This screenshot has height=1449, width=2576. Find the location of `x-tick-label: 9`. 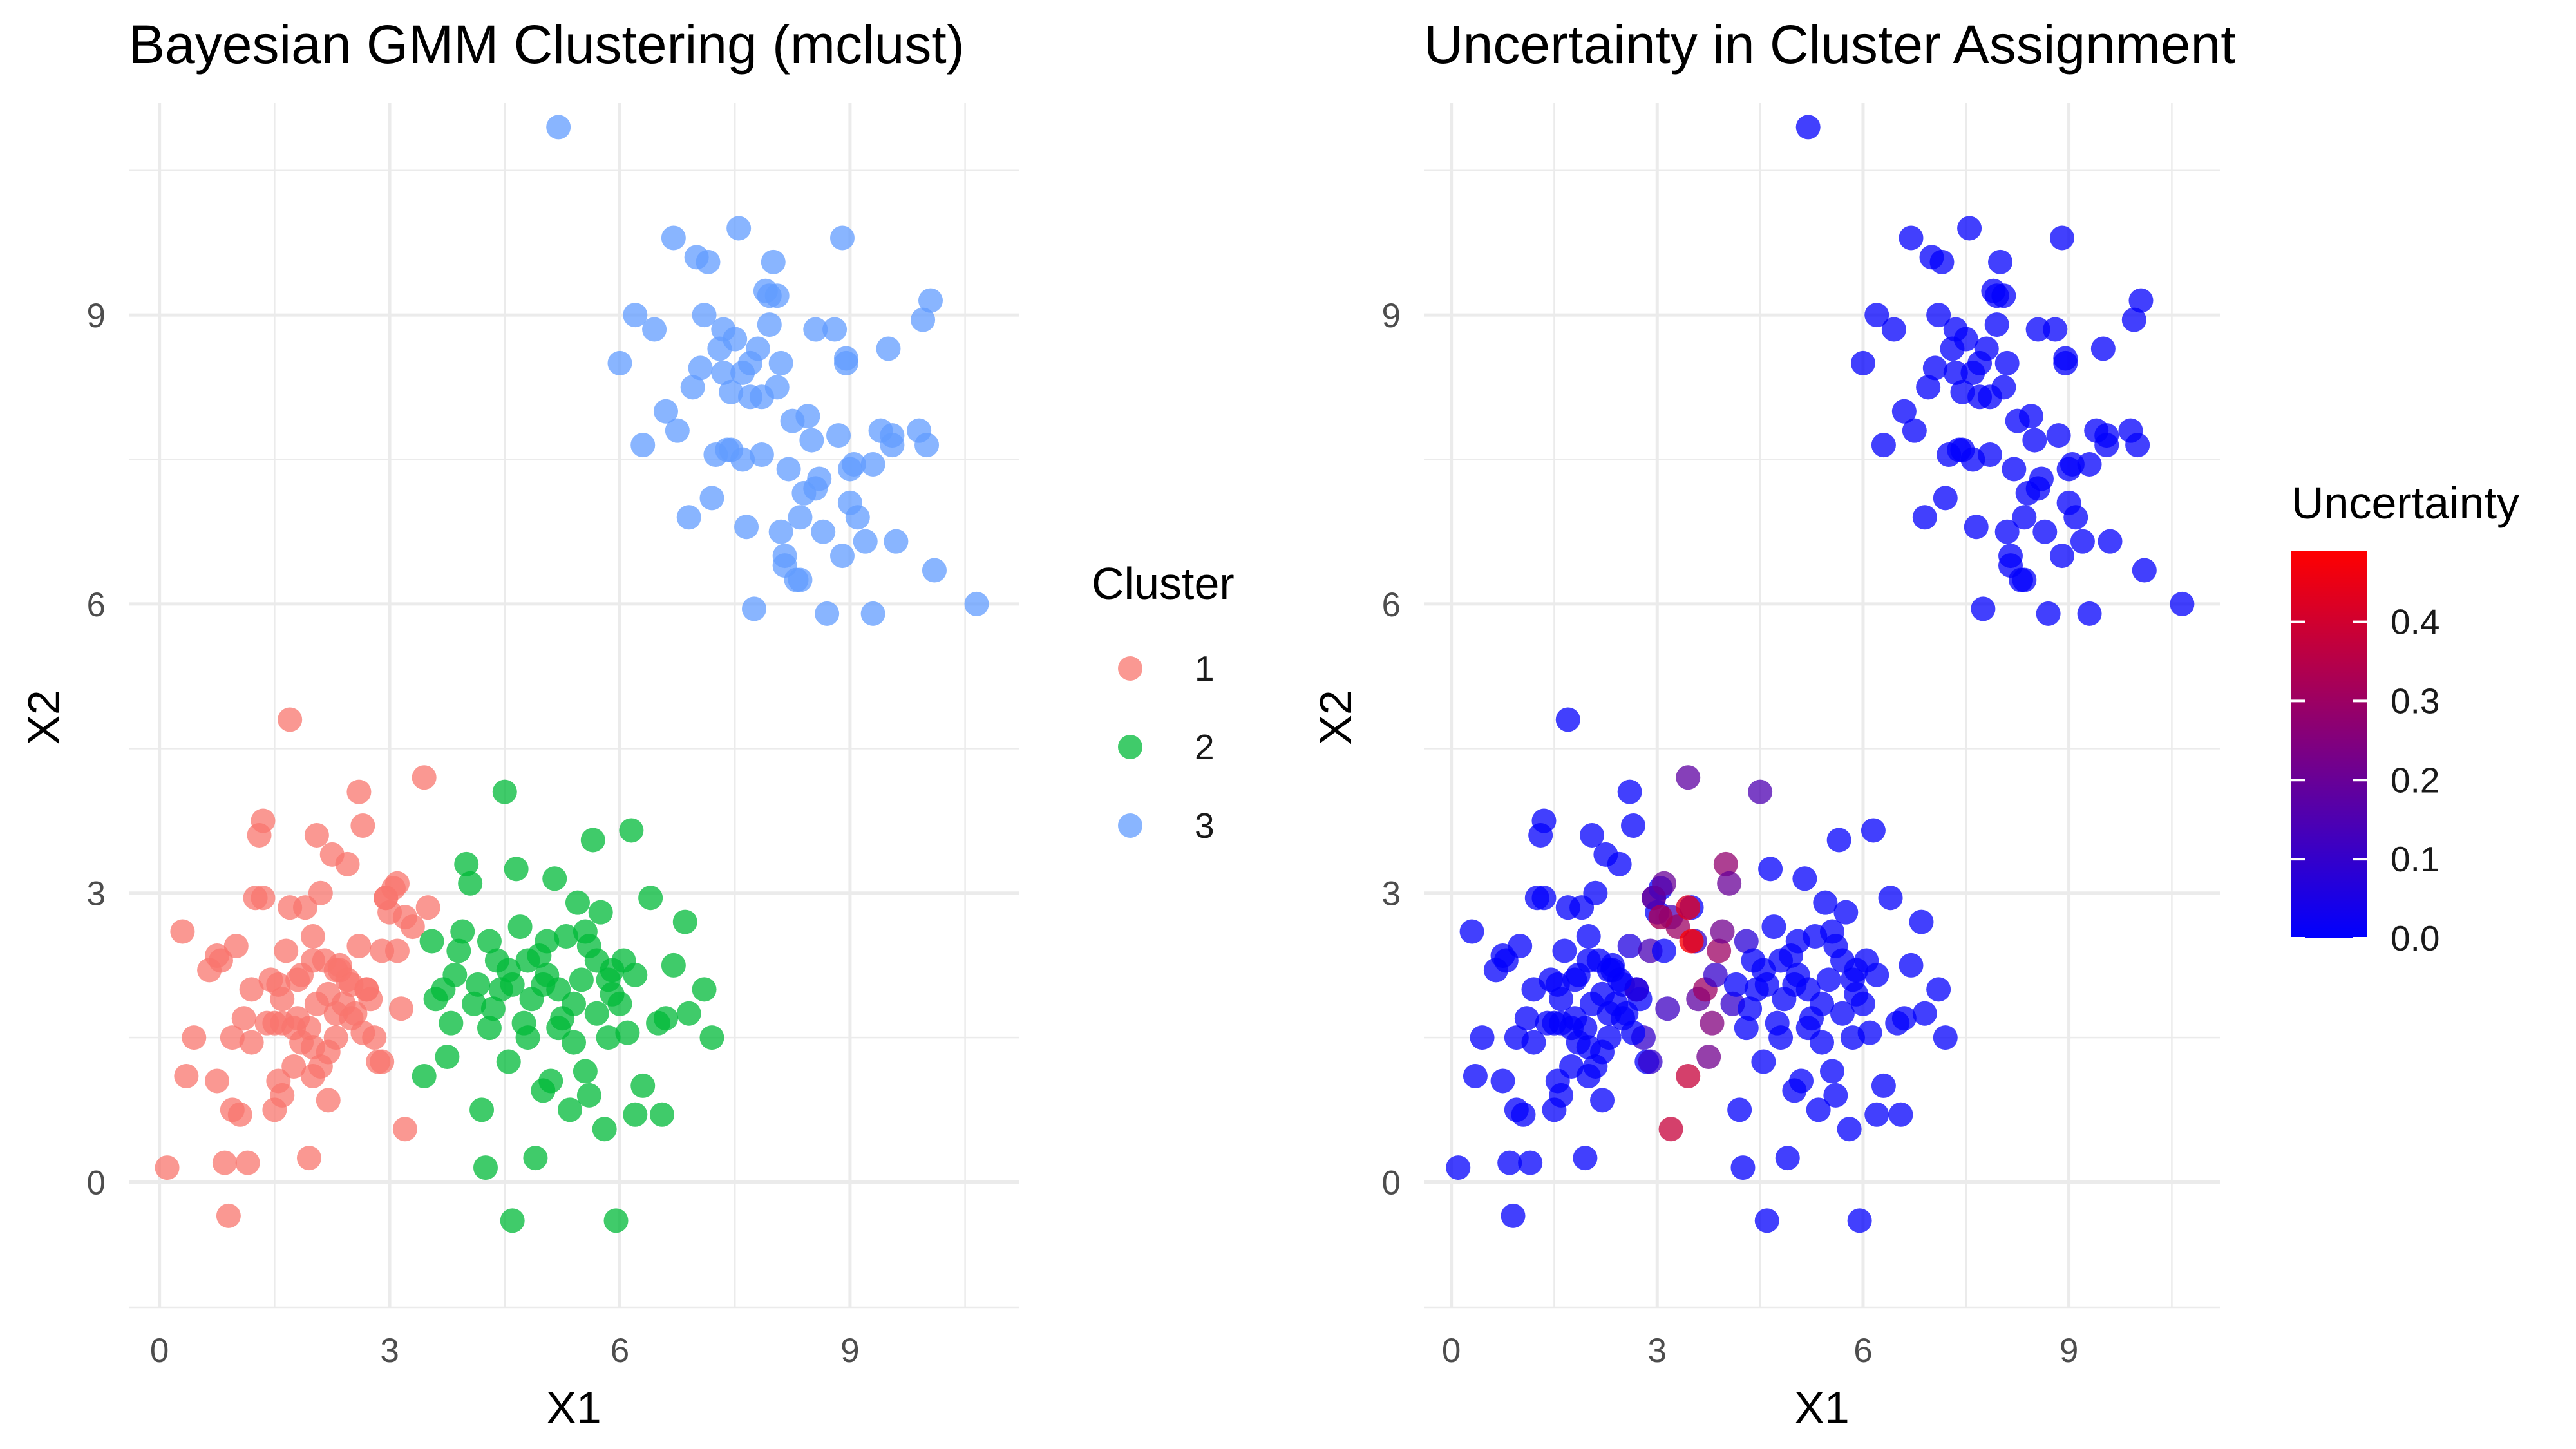

x-tick-label: 9 is located at coordinates (849, 1351).